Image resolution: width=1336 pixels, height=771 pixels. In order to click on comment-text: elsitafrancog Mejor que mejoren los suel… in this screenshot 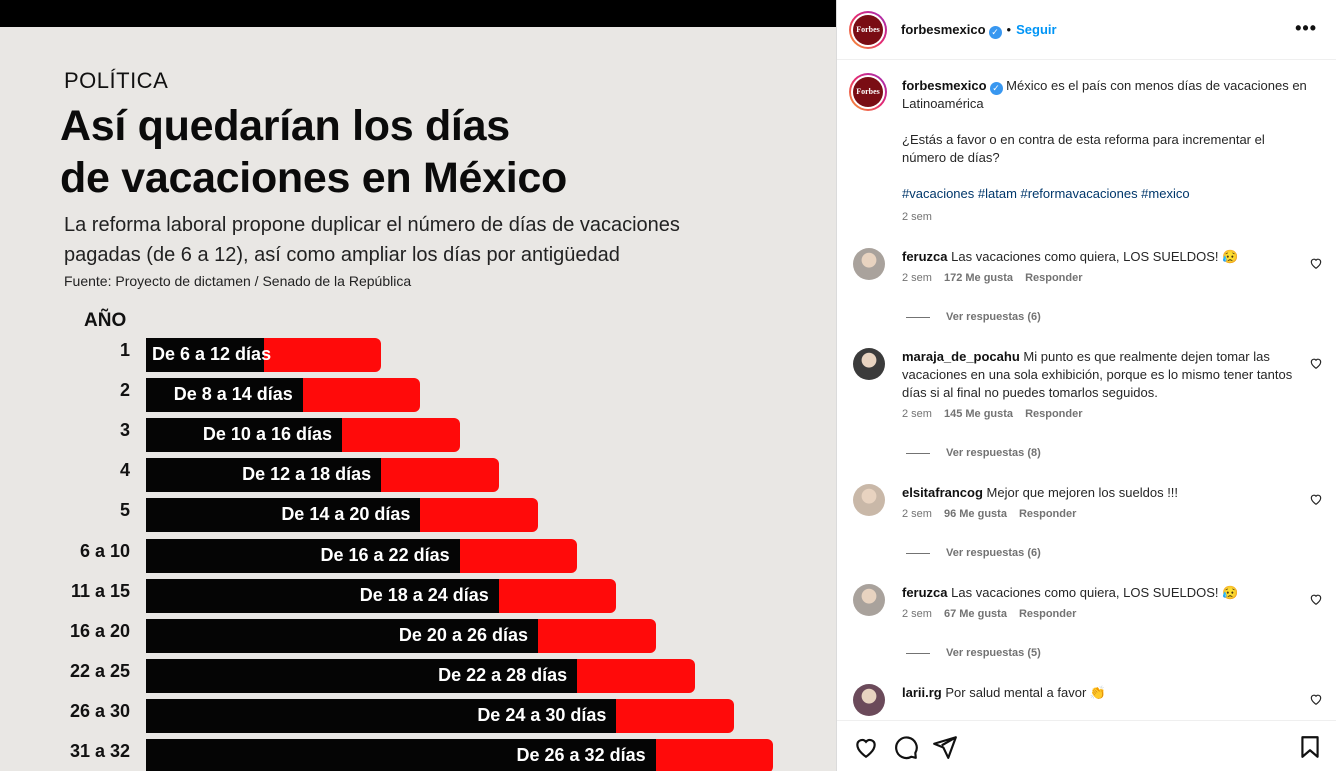, I will do `click(1102, 493)`.